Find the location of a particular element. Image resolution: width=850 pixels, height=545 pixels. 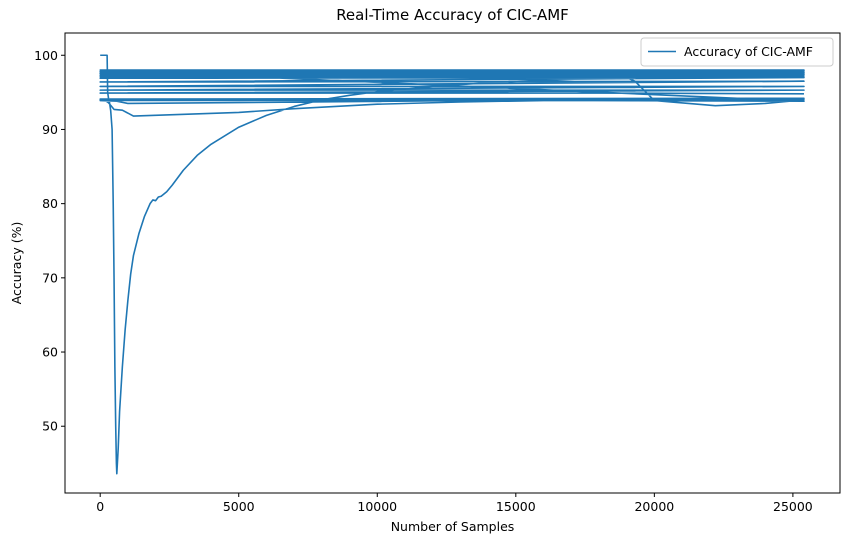

chart-title: Real-Time Accuracy of CIC-AMF is located at coordinates (452, 15).